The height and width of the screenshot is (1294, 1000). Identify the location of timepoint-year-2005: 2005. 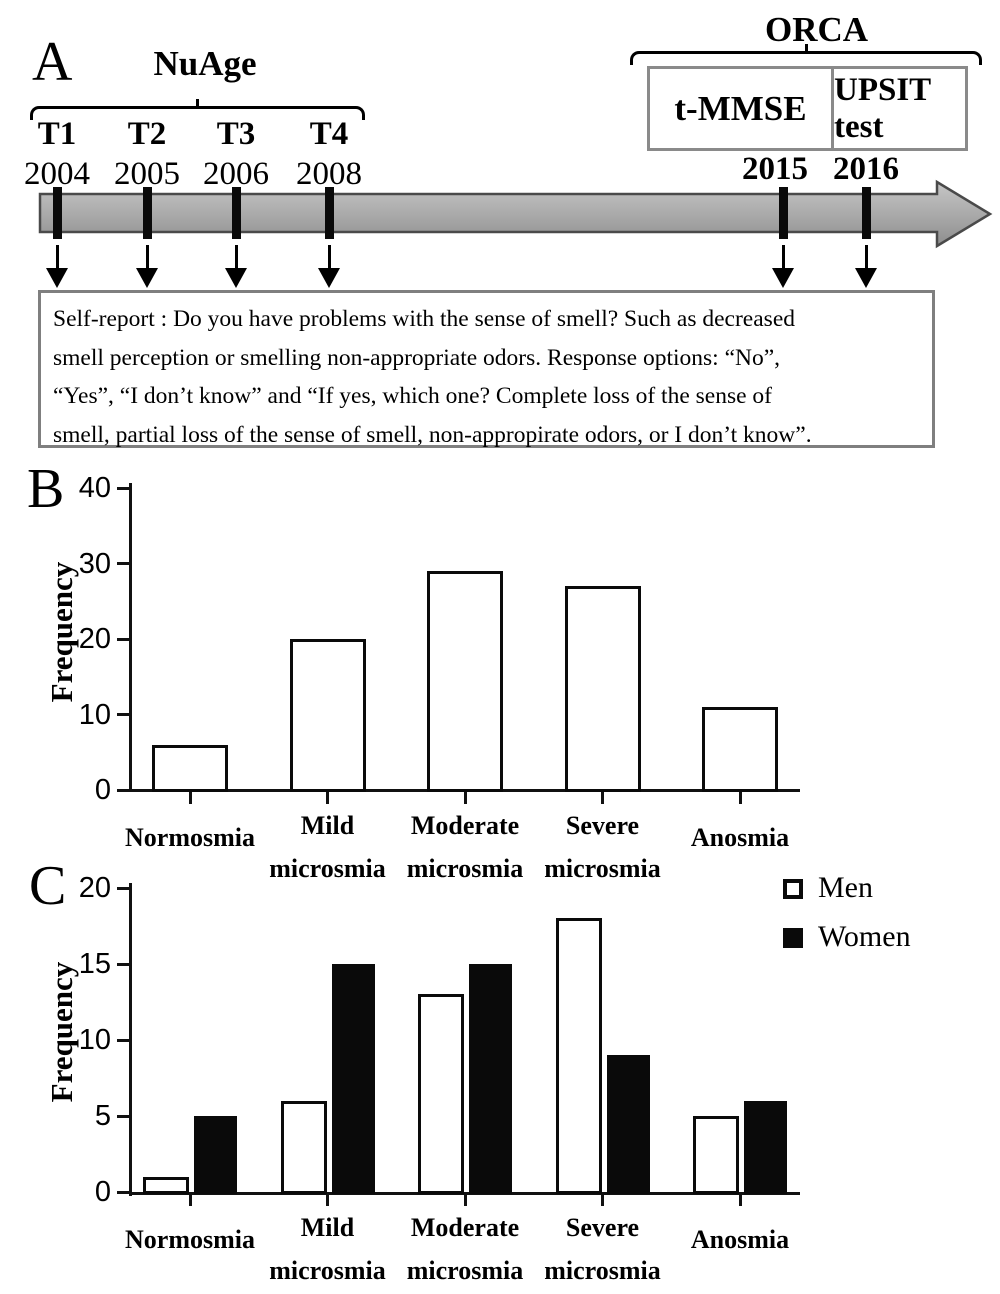
(147, 174).